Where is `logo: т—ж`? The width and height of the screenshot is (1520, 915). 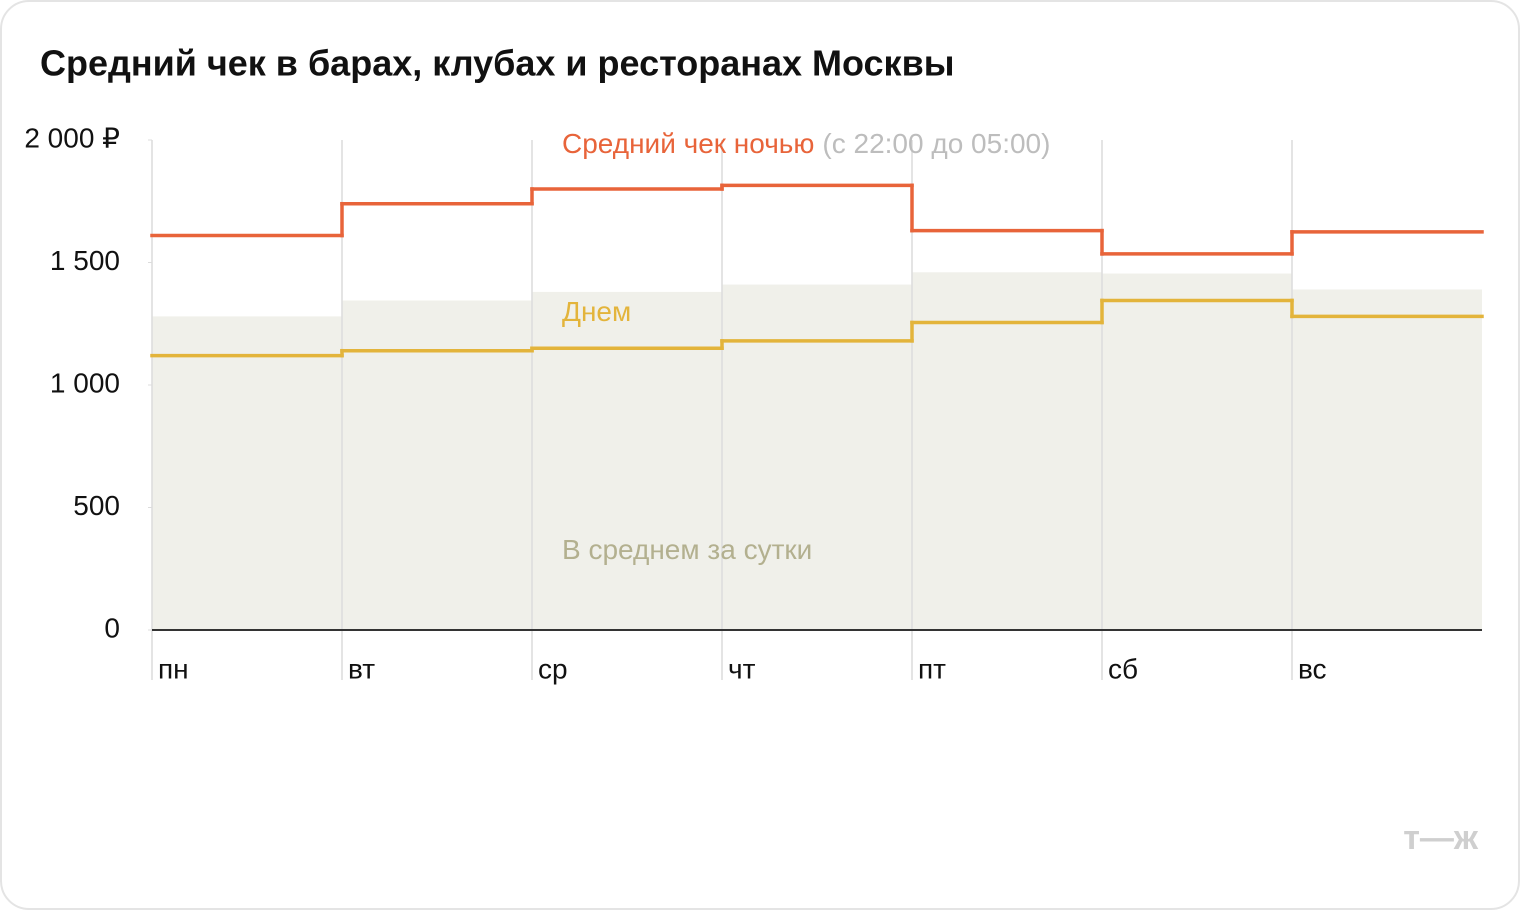 logo: т—ж is located at coordinates (1441, 838).